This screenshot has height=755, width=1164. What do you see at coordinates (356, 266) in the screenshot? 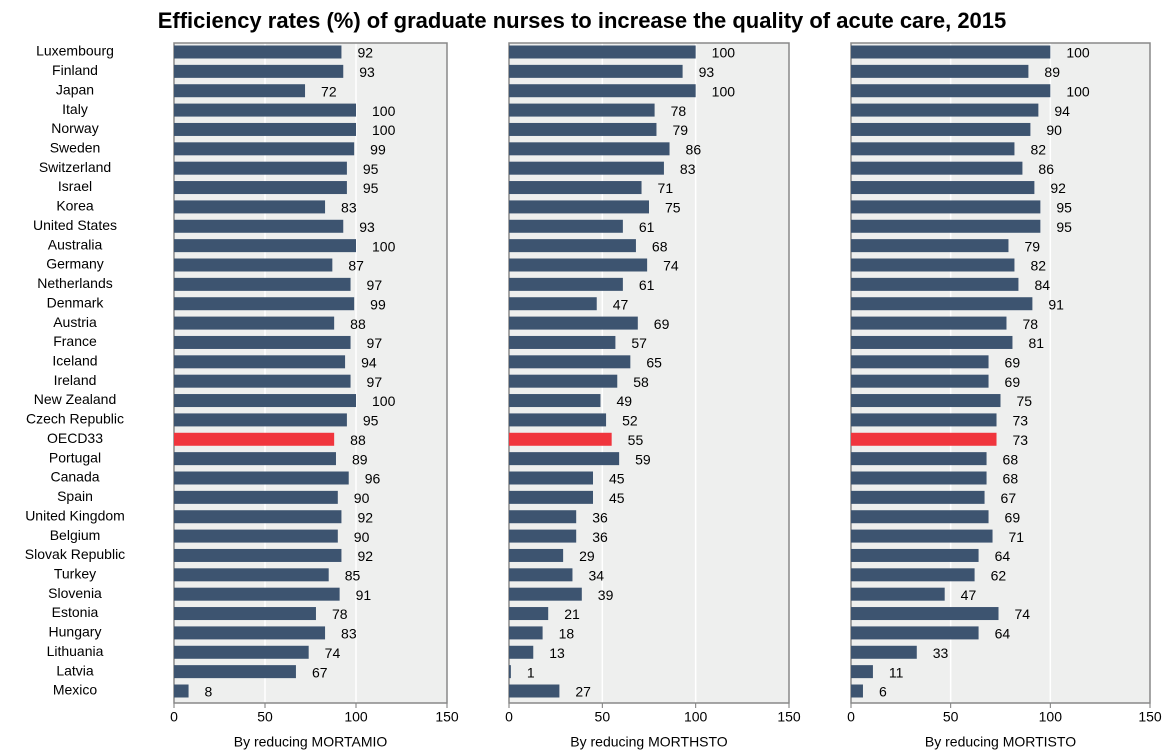
I see `value-label: 87` at bounding box center [356, 266].